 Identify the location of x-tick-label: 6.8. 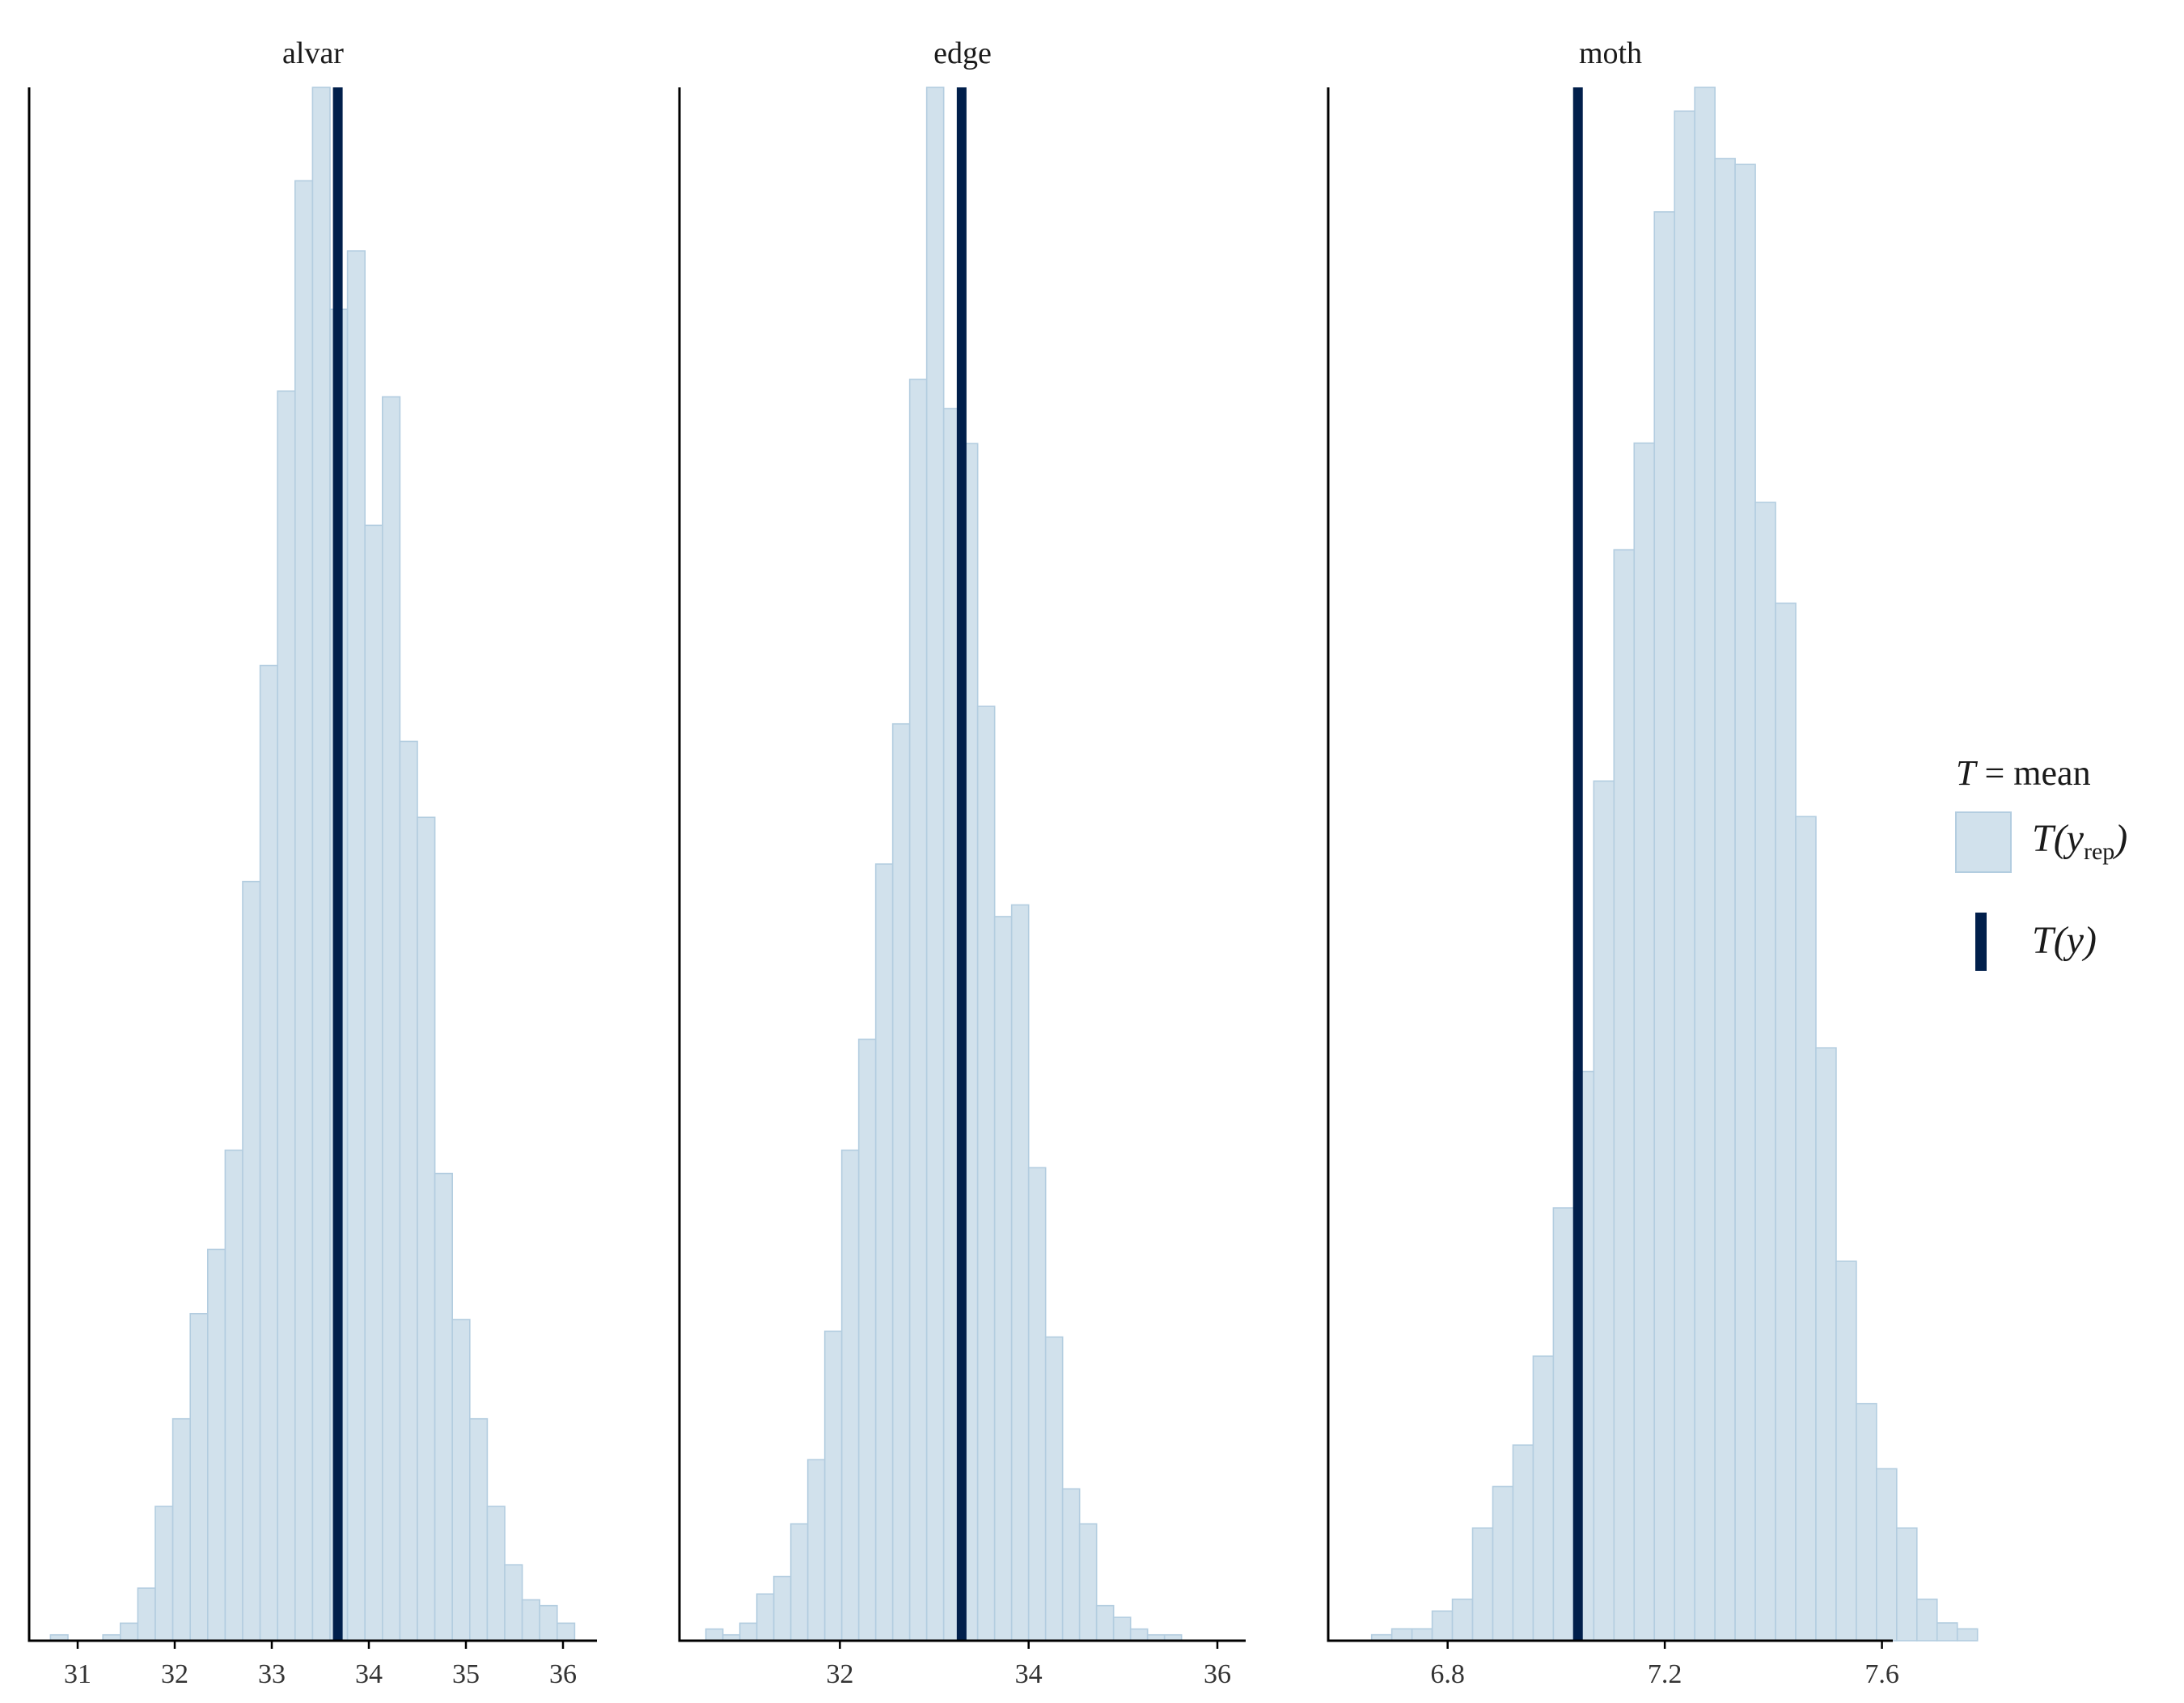
(1447, 1674).